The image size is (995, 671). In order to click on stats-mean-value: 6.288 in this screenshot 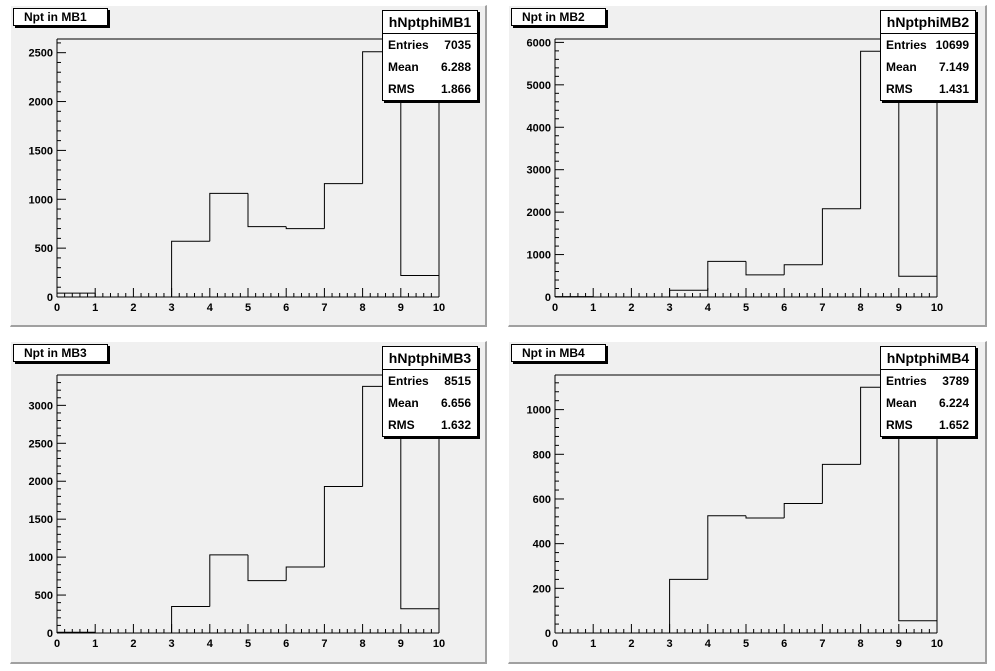, I will do `click(455, 67)`.